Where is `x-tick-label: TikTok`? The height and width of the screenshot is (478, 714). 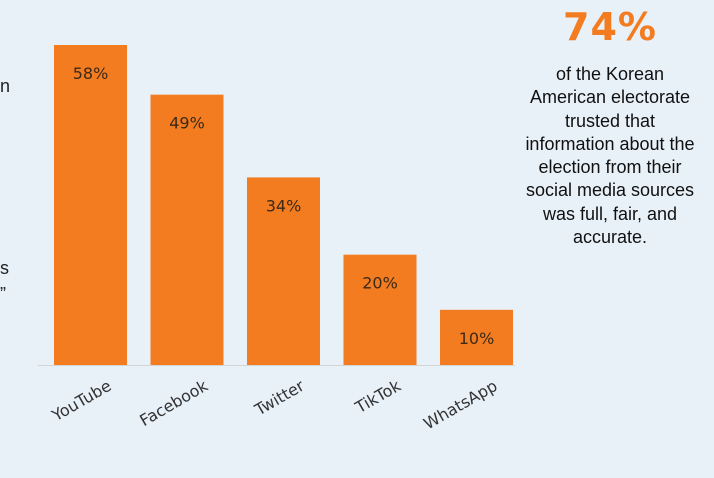
x-tick-label: TikTok is located at coordinates (378, 397).